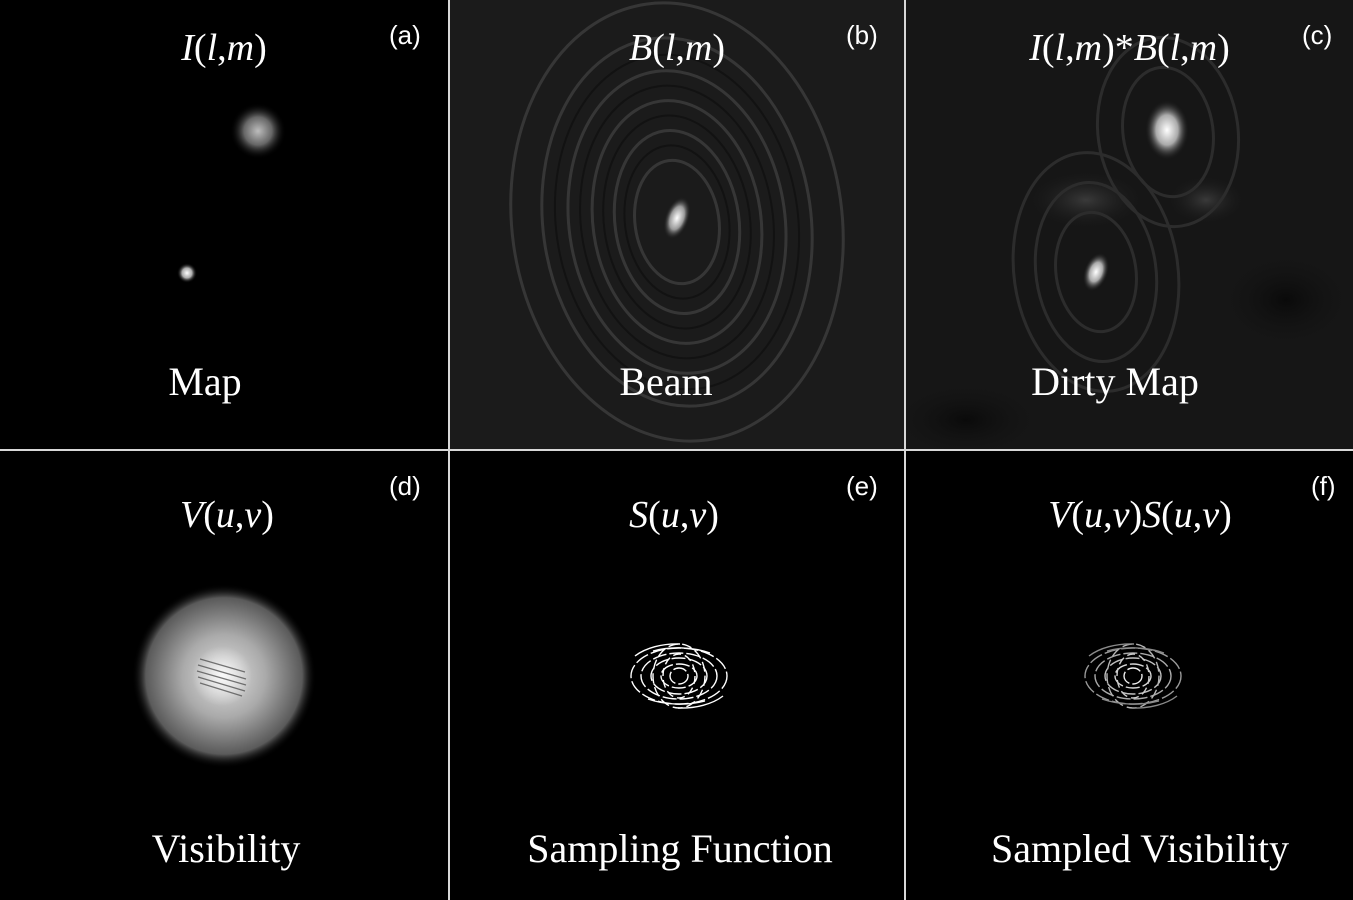  Describe the element at coordinates (405, 35) in the screenshot. I see `panel-tag: (a)` at that location.